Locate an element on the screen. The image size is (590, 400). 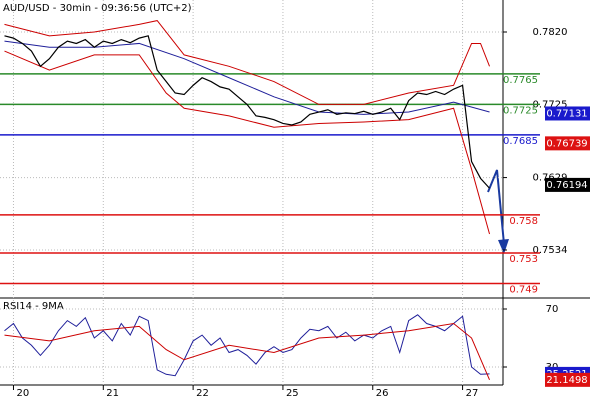
x-tick-label: 22 is located at coordinates (202, 393).